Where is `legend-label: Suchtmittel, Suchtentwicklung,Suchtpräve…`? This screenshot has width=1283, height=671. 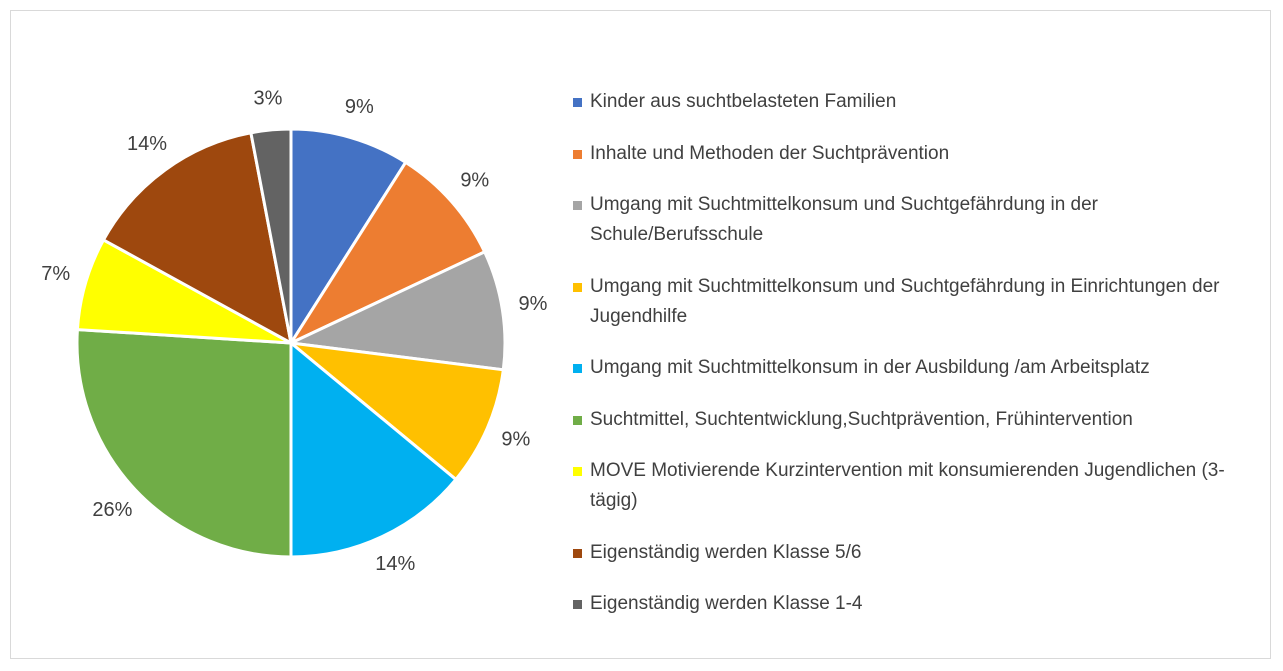
legend-label: Suchtmittel, Suchtentwicklung,Suchtpräve… is located at coordinates (861, 419).